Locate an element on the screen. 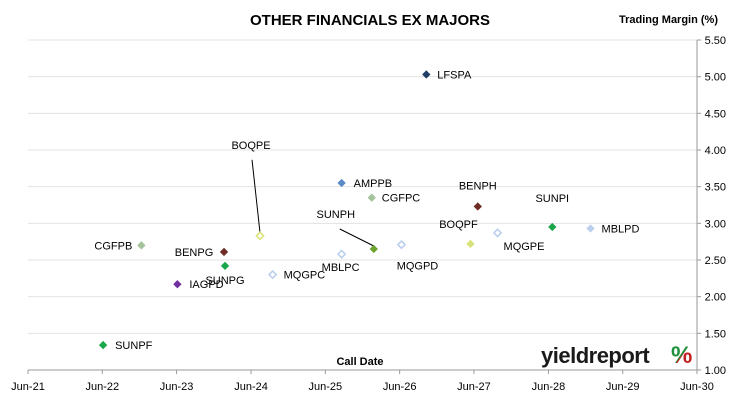 Image resolution: width=731 pixels, height=401 pixels. y-tick-label: 1.50 is located at coordinates (715, 334).